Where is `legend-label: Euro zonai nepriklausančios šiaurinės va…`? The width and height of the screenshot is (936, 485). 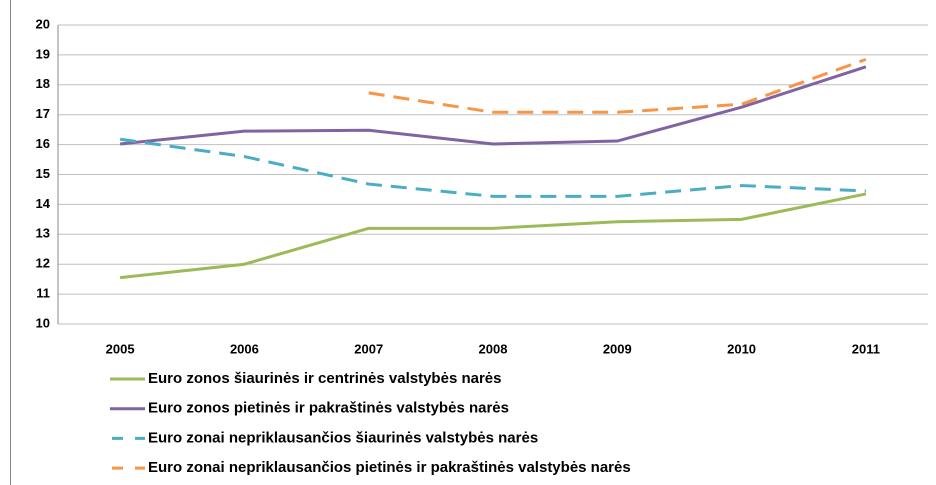
legend-label: Euro zonai nepriklausančios šiaurinės va… is located at coordinates (343, 437).